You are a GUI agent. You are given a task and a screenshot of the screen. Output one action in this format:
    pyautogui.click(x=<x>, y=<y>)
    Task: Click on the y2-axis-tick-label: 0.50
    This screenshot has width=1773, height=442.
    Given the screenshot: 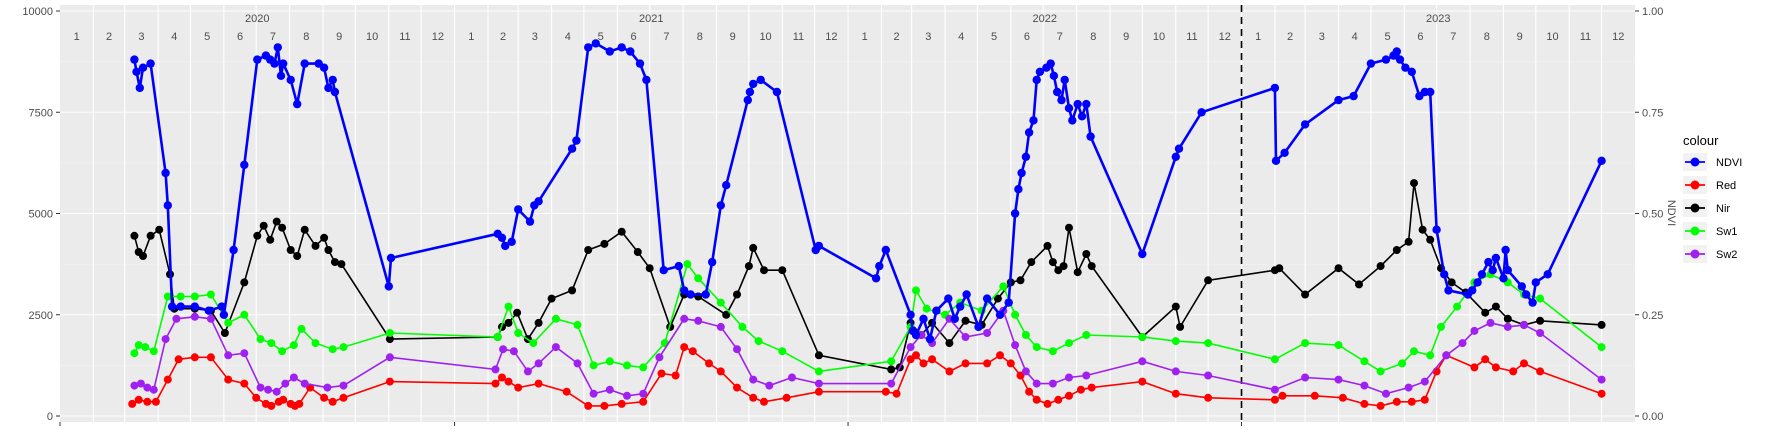 What is the action you would take?
    pyautogui.click(x=1652, y=215)
    